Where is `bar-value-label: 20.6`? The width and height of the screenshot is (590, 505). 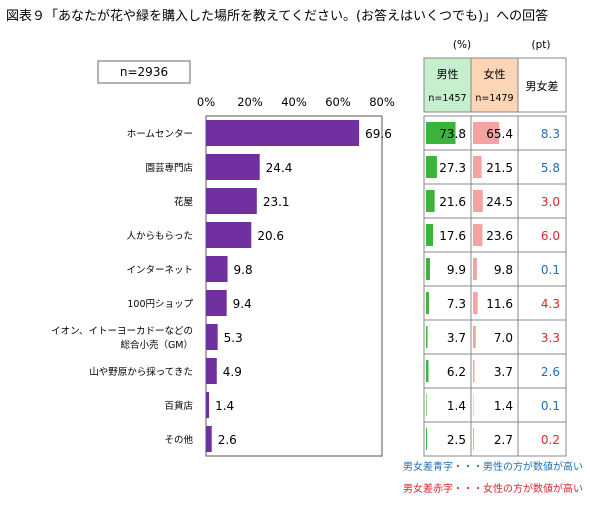 bar-value-label: 20.6 is located at coordinates (270, 236).